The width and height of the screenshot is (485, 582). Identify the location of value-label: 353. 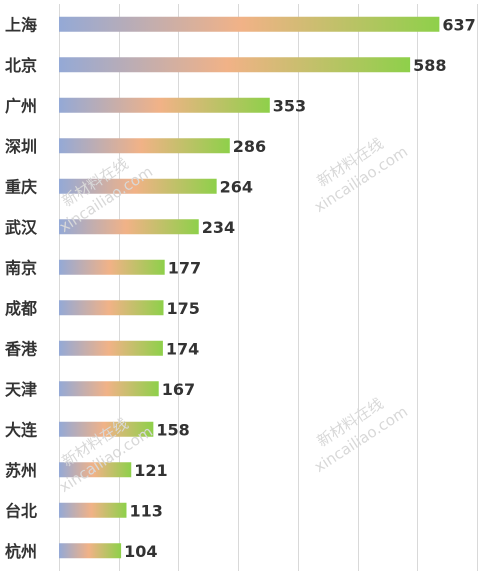
(289, 105).